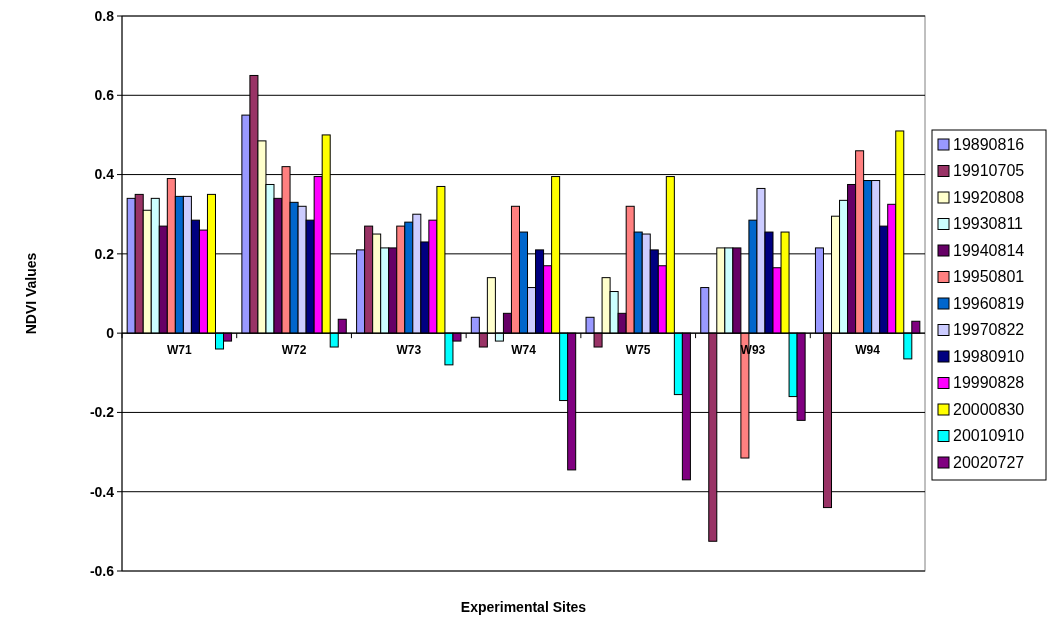  Describe the element at coordinates (989, 330) in the screenshot. I see `legend-label: 19970822` at that location.